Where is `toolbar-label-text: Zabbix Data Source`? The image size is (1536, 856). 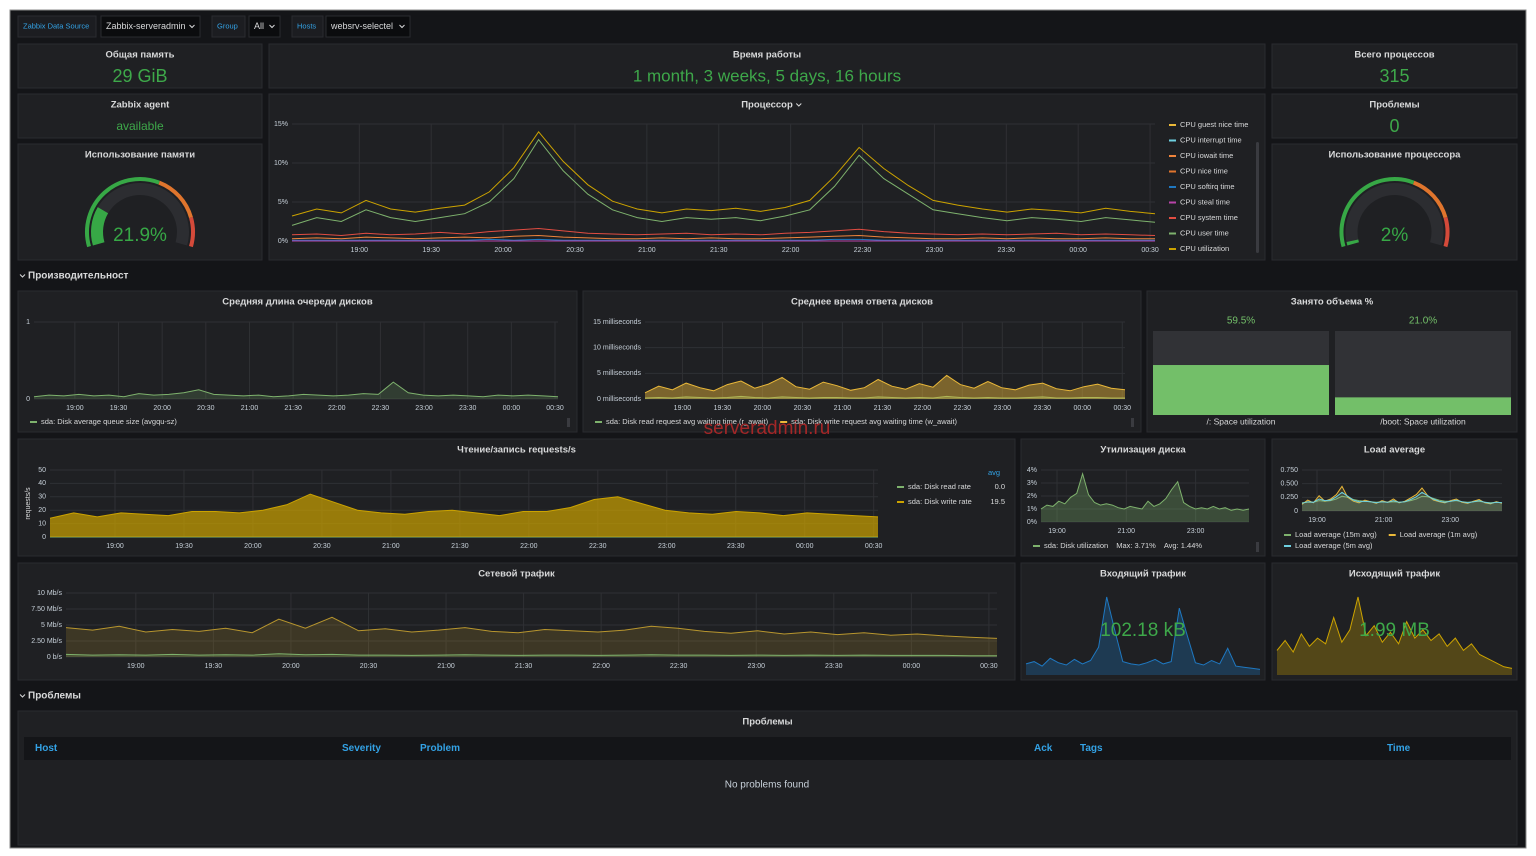 toolbar-label-text: Zabbix Data Source is located at coordinates (56, 25).